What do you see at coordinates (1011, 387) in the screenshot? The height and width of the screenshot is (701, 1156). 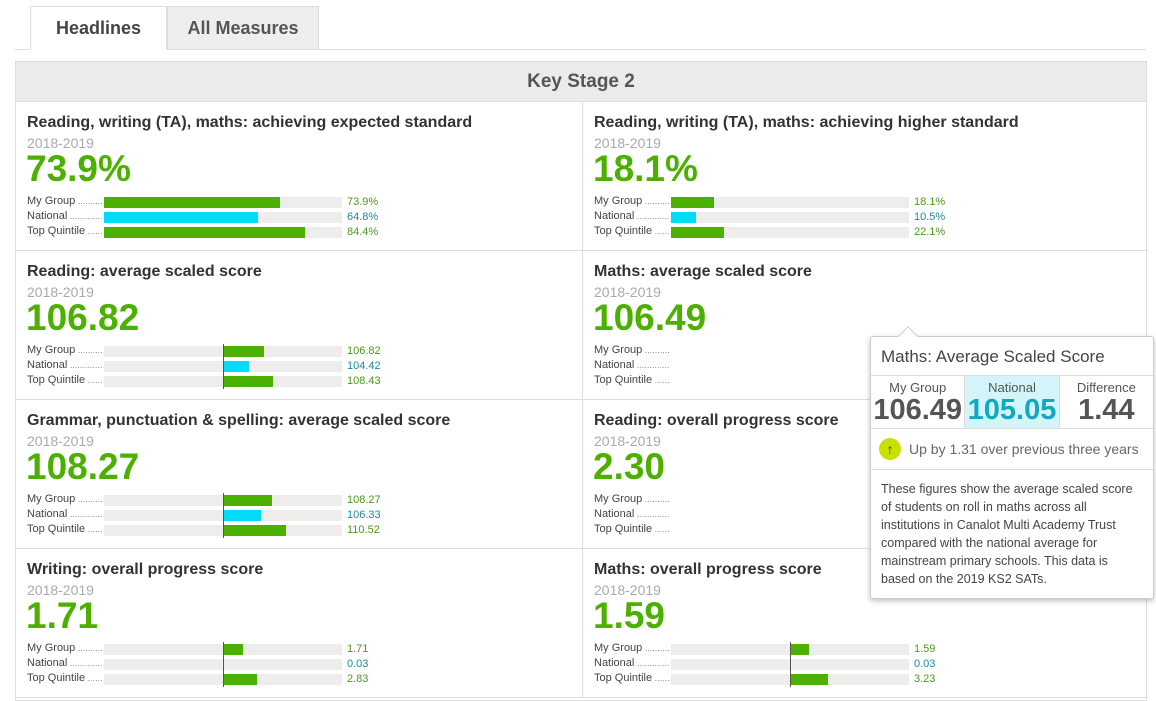 I see `label: National` at bounding box center [1011, 387].